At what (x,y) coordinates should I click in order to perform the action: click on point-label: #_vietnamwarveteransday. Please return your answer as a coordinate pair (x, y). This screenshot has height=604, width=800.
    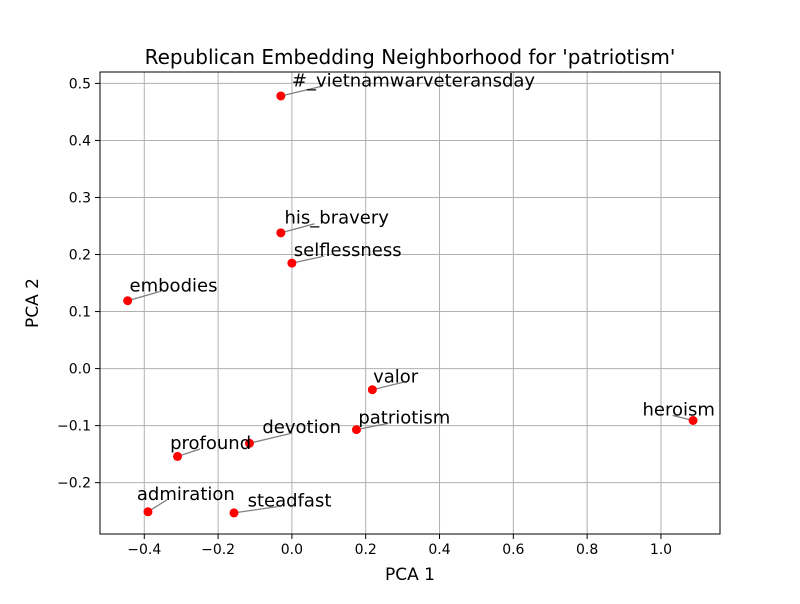
    Looking at the image, I should click on (414, 80).